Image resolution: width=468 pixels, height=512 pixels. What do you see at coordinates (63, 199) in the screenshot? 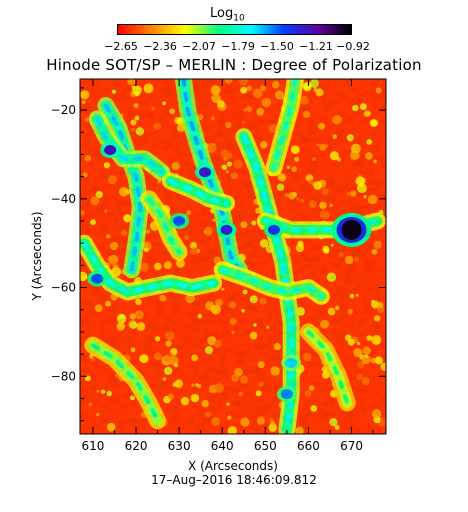
I see `y-tick-label: −40` at bounding box center [63, 199].